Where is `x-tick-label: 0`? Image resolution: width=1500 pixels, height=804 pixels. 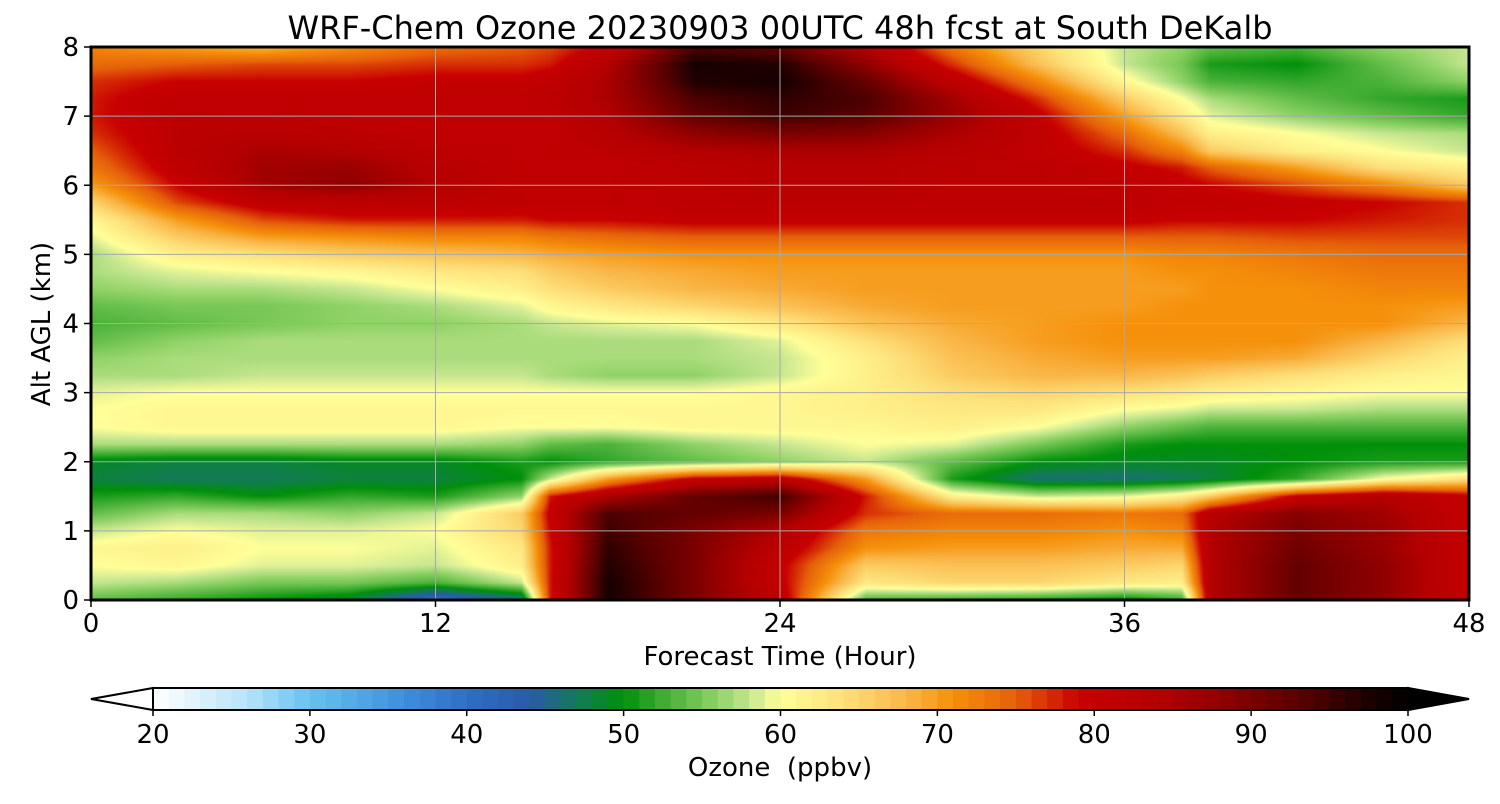
x-tick-label: 0 is located at coordinates (91, 624).